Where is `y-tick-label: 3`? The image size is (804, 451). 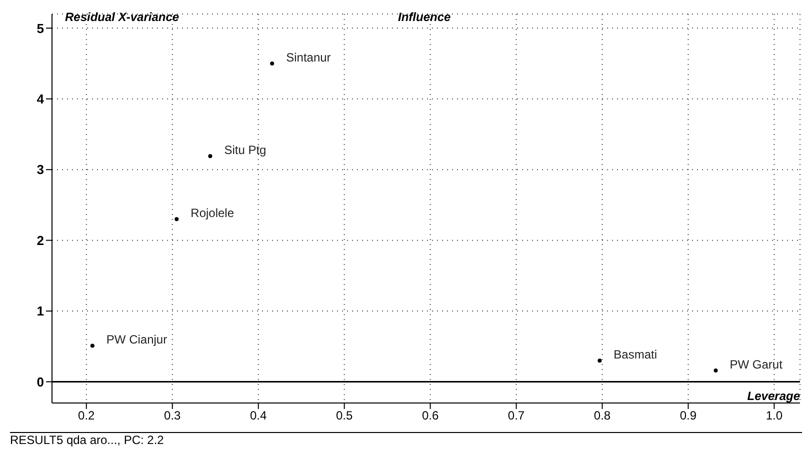
y-tick-label: 3 is located at coordinates (40, 170).